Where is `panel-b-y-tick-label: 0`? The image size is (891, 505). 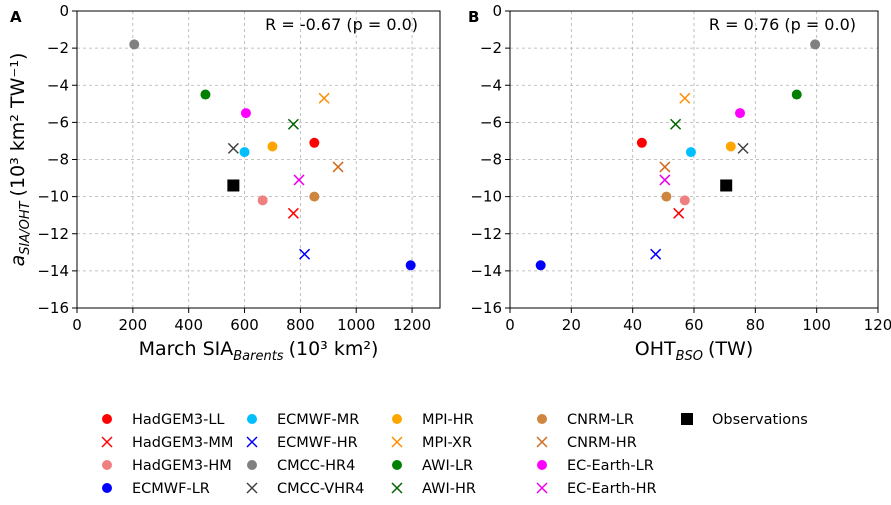
panel-b-y-tick-label: 0 is located at coordinates (497, 11).